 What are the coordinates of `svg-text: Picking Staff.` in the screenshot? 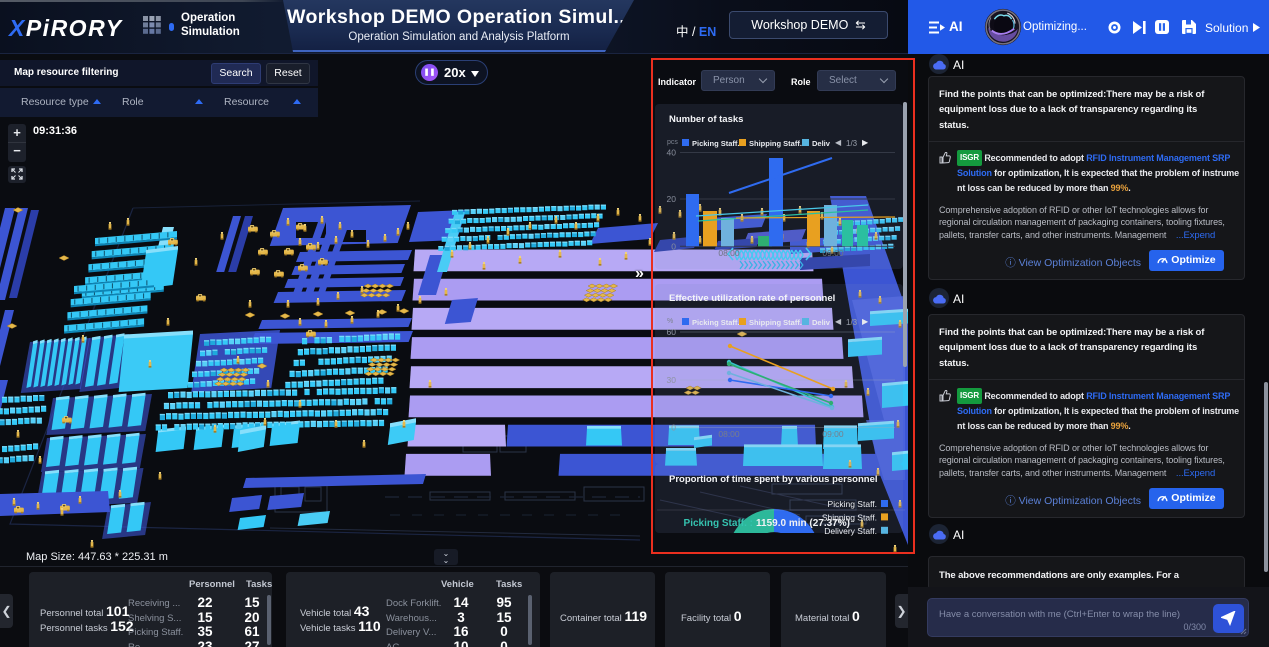 It's located at (852, 504).